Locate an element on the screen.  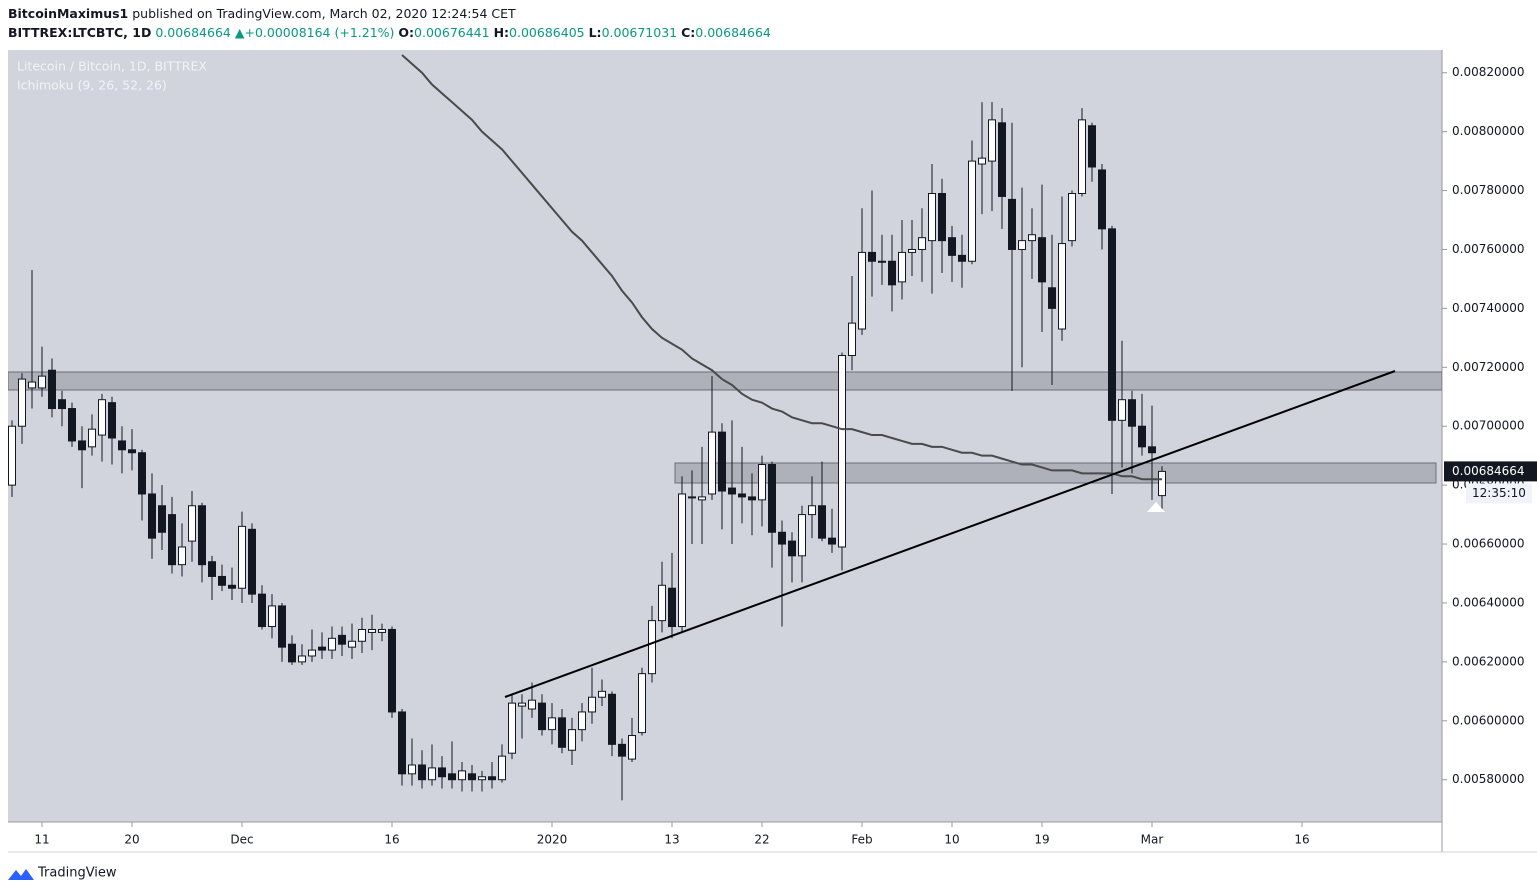
author: BitcoinMaximus1 is located at coordinates (68, 13).